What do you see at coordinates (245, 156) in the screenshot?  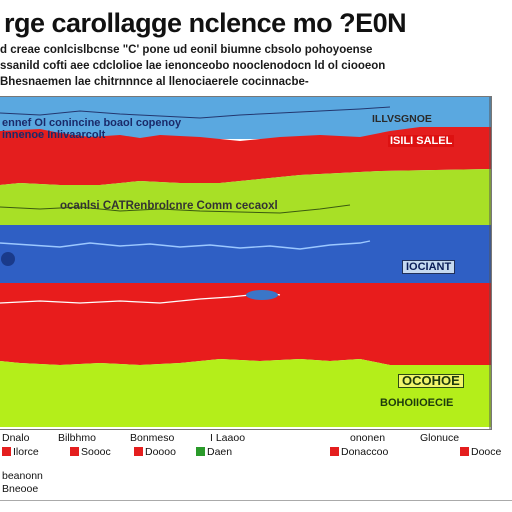 I see `band-top-red` at bounding box center [245, 156].